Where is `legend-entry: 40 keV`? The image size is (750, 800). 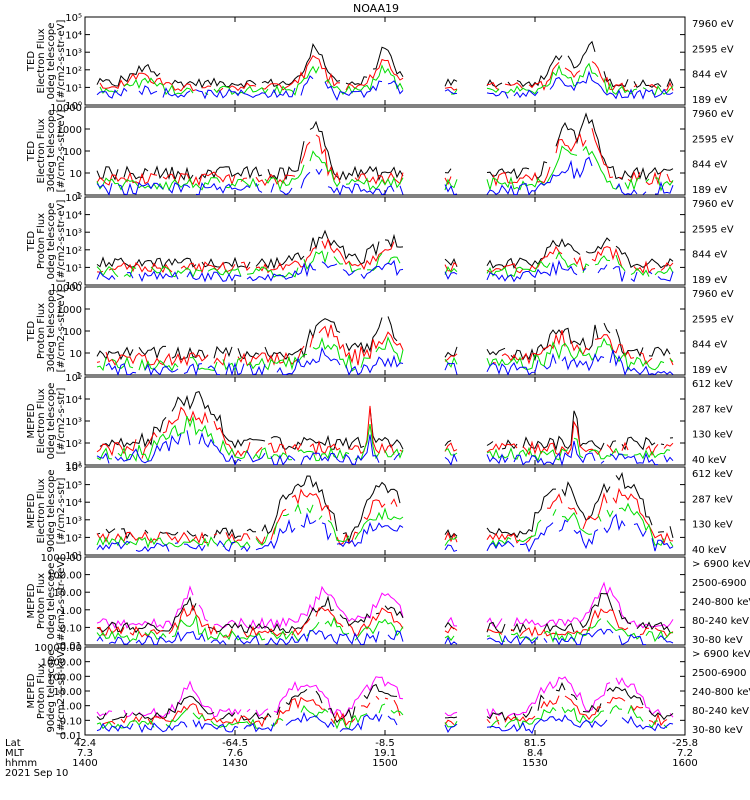 legend-entry: 40 keV is located at coordinates (709, 550).